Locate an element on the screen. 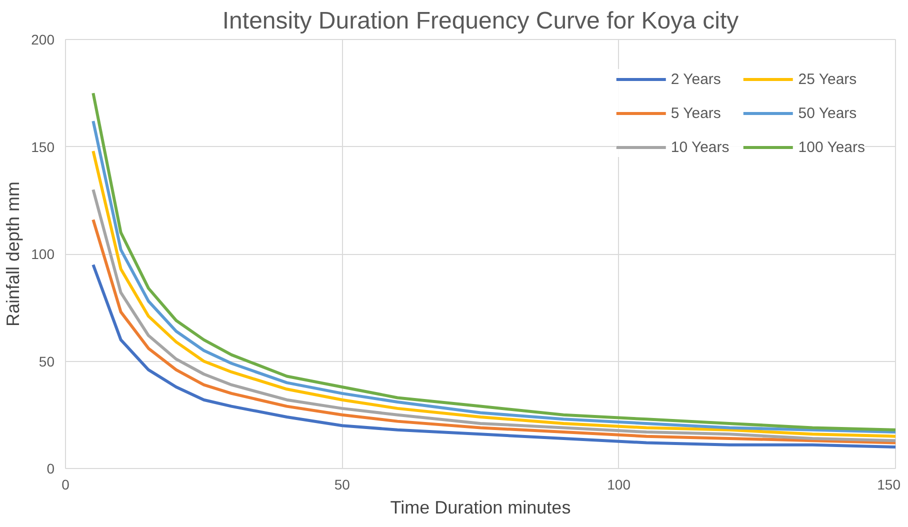  legend-label: 25 Years is located at coordinates (827, 79).